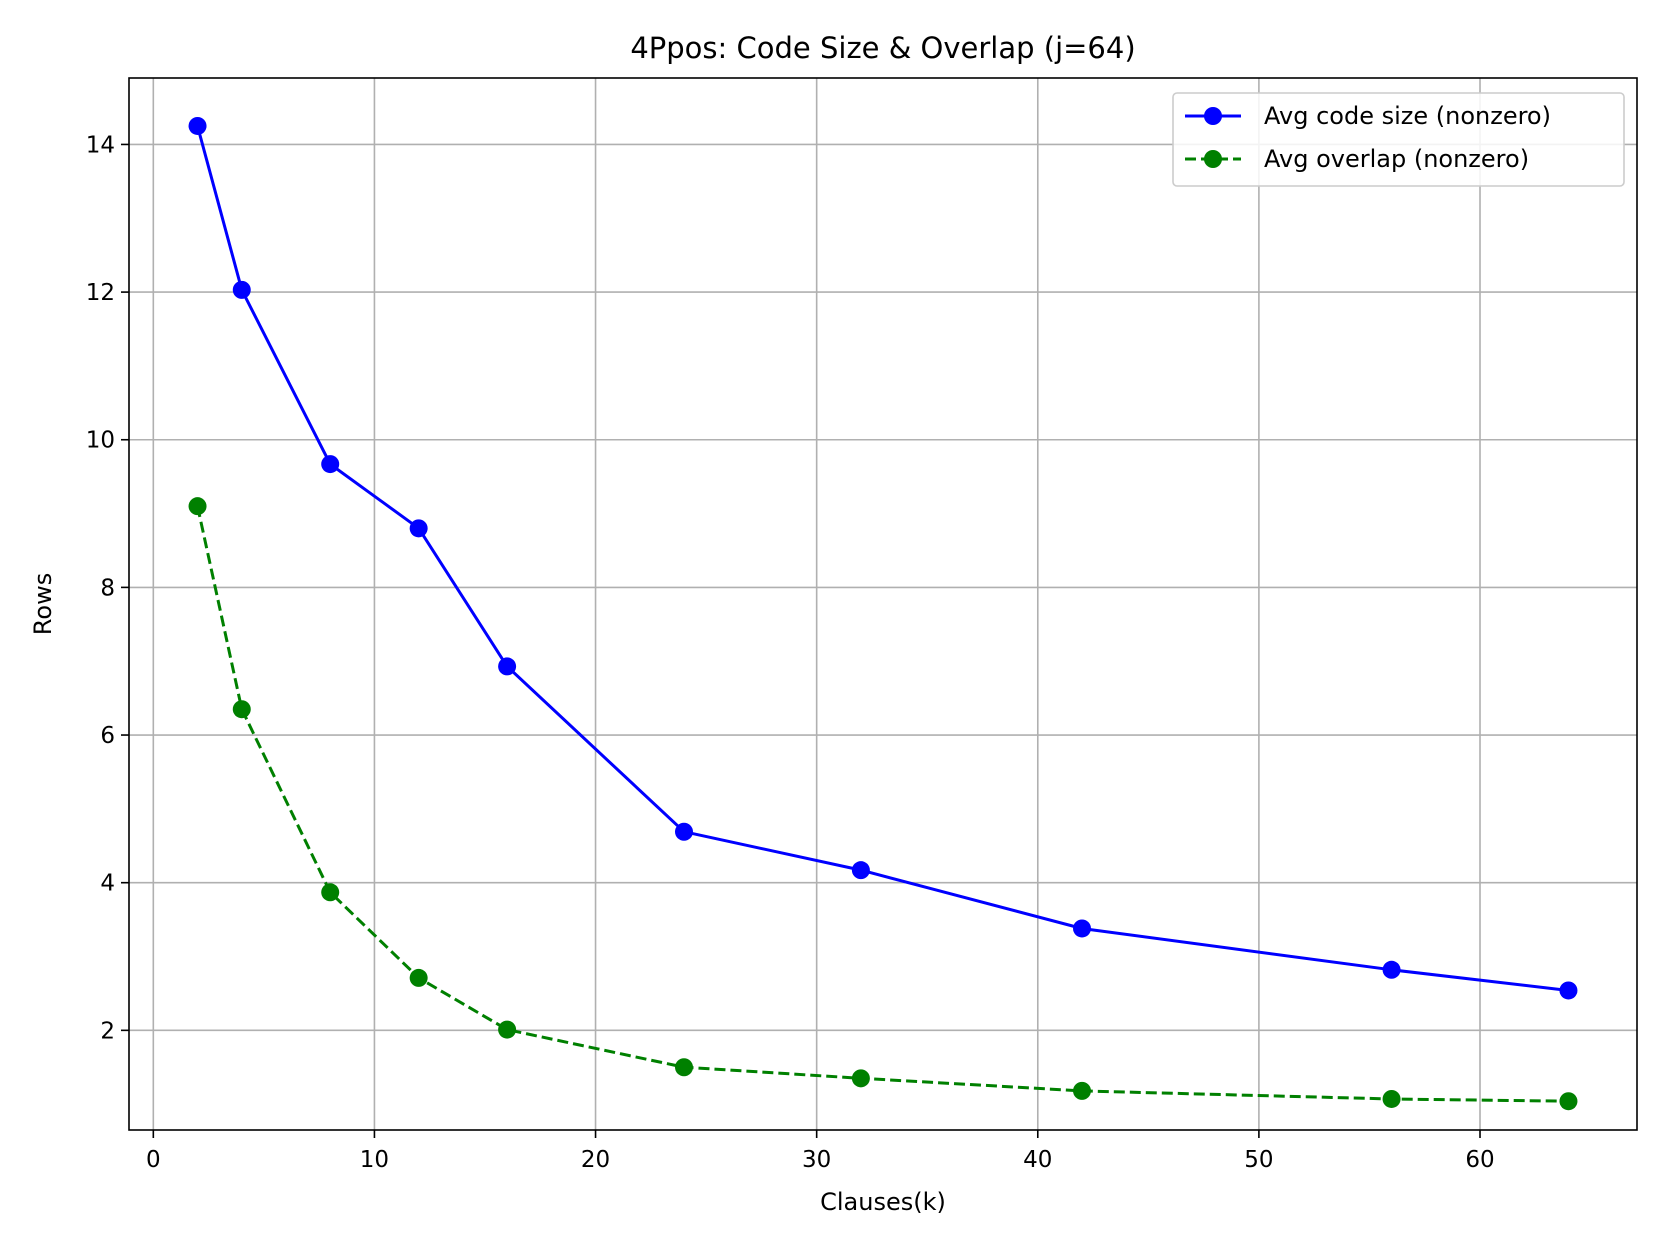 The width and height of the screenshot is (1661, 1246). I want to click on legend-label: Avg overlap (nonzero), so click(1396, 159).